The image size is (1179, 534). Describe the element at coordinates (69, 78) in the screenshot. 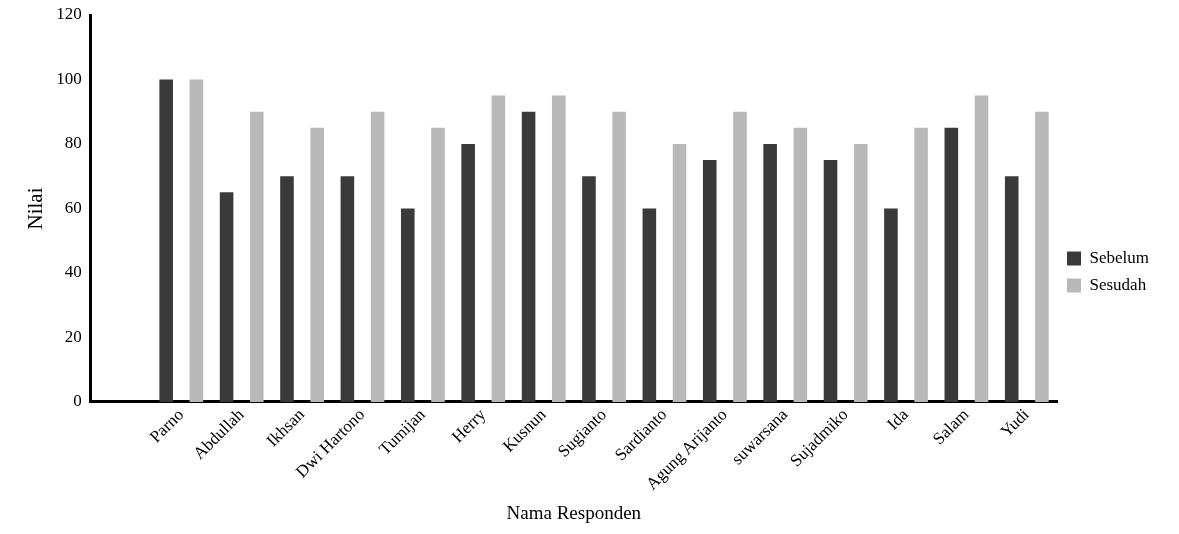

I see `y-tick-label: 100` at that location.